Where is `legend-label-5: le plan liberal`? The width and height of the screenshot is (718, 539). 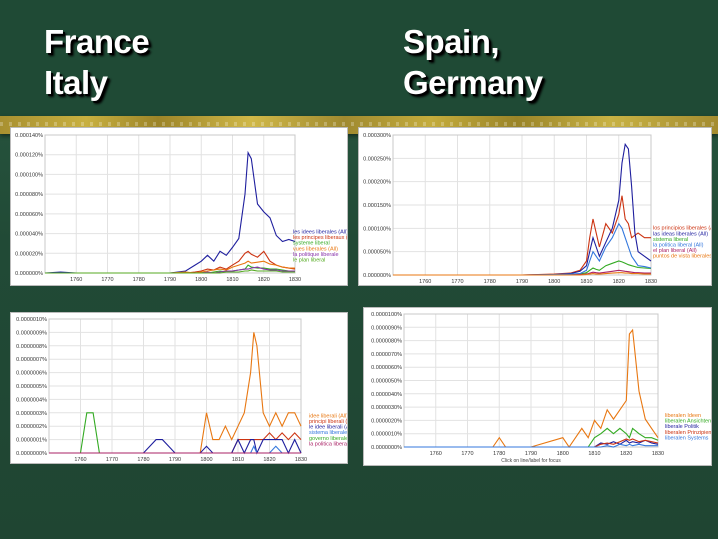 legend-label-5: le plan liberal is located at coordinates (309, 260).